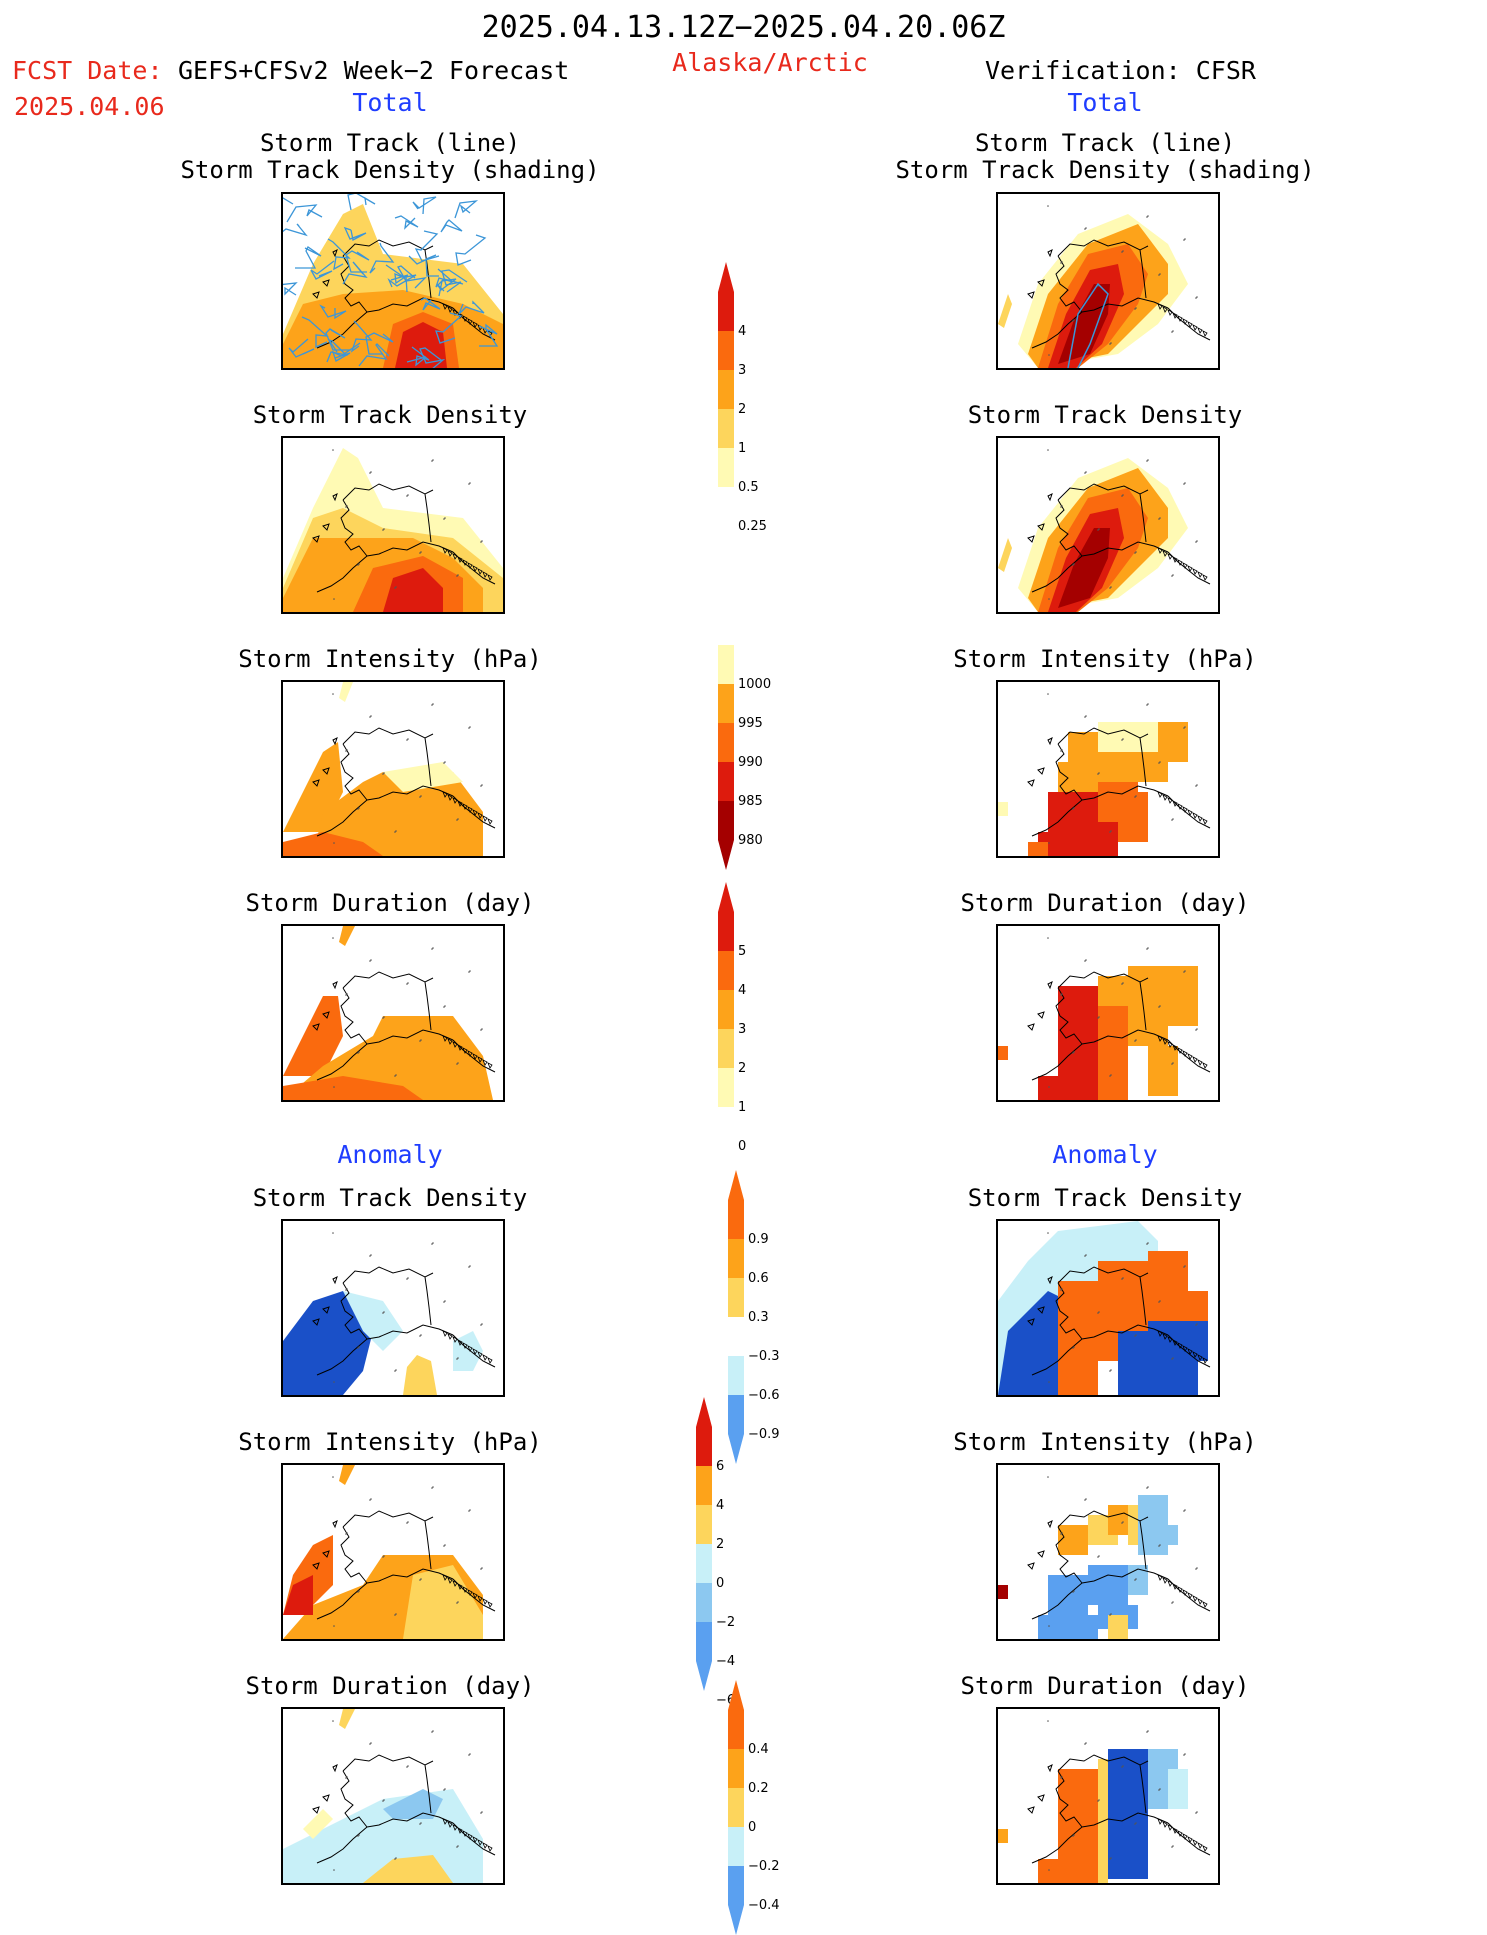 This screenshot has height=1935, width=1487. I want to click on colorbar-tick-label: 4, so click(742, 990).